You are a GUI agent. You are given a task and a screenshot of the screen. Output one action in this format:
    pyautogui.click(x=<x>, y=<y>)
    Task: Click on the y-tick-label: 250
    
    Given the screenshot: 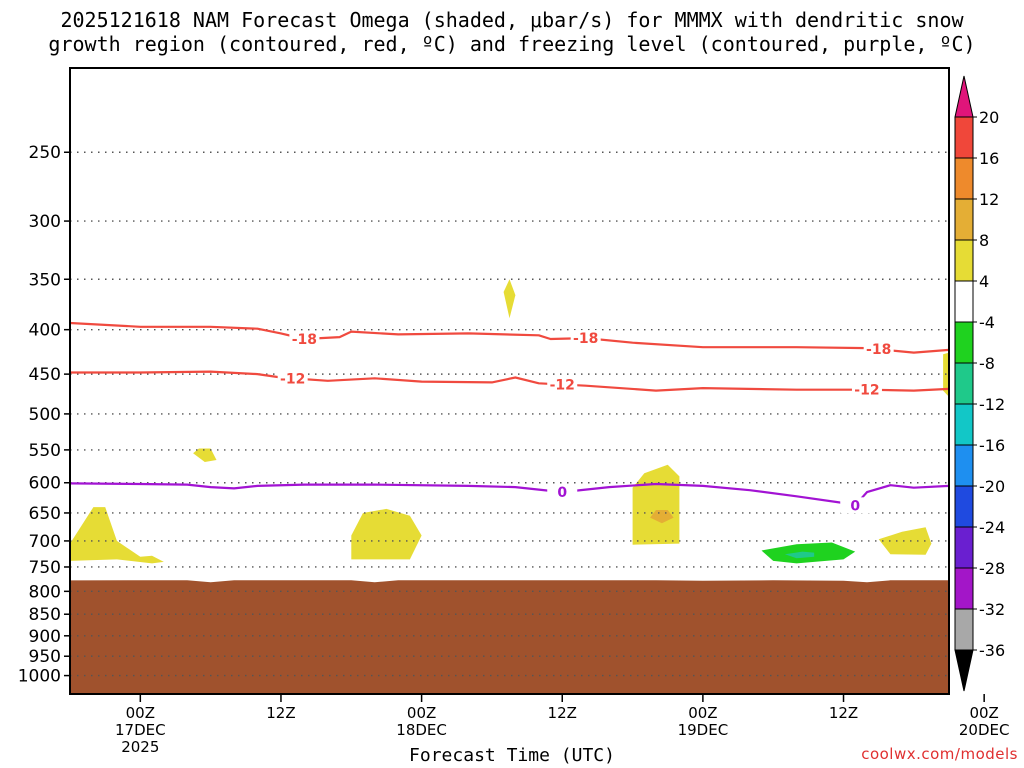 What is the action you would take?
    pyautogui.click(x=45, y=153)
    